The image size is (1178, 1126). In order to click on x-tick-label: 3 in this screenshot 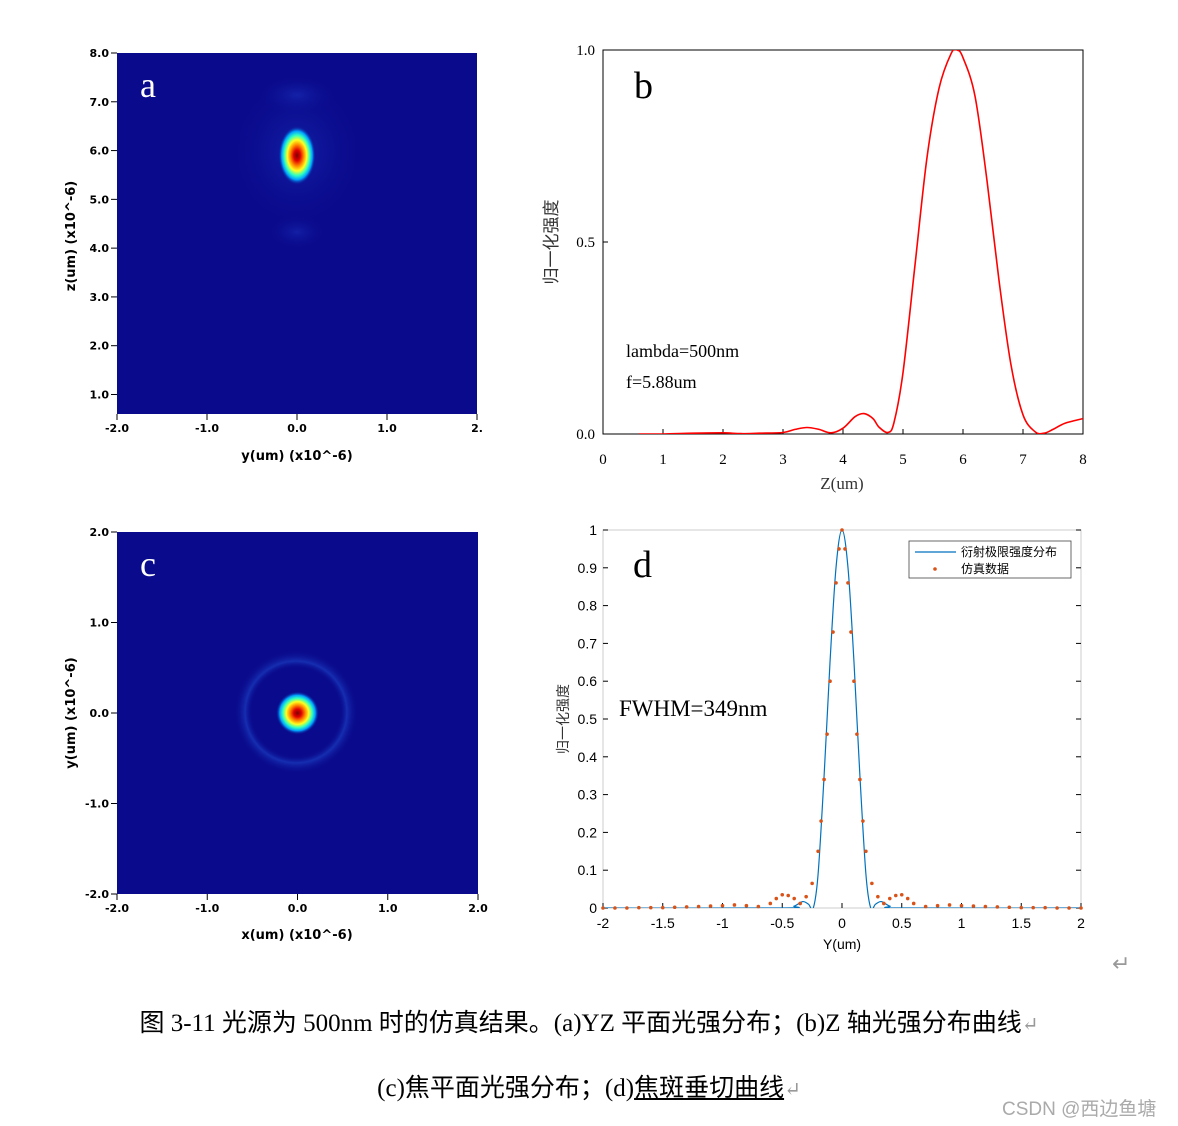, I will do `click(783, 460)`.